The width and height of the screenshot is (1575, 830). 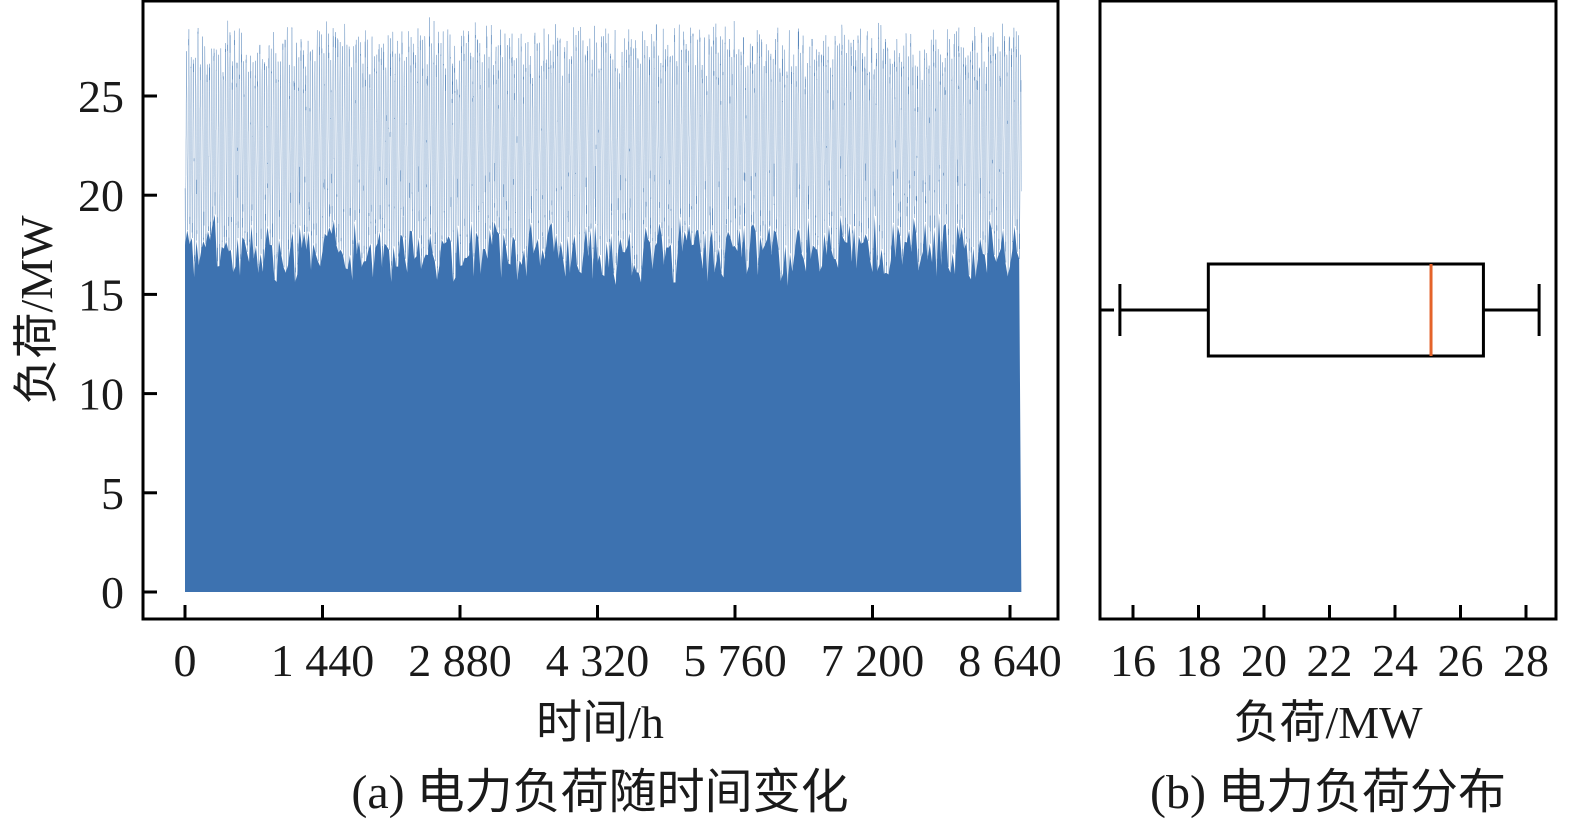 What do you see at coordinates (600, 722) in the screenshot?
I see `panel-a-x-axis-title: 时间/h` at bounding box center [600, 722].